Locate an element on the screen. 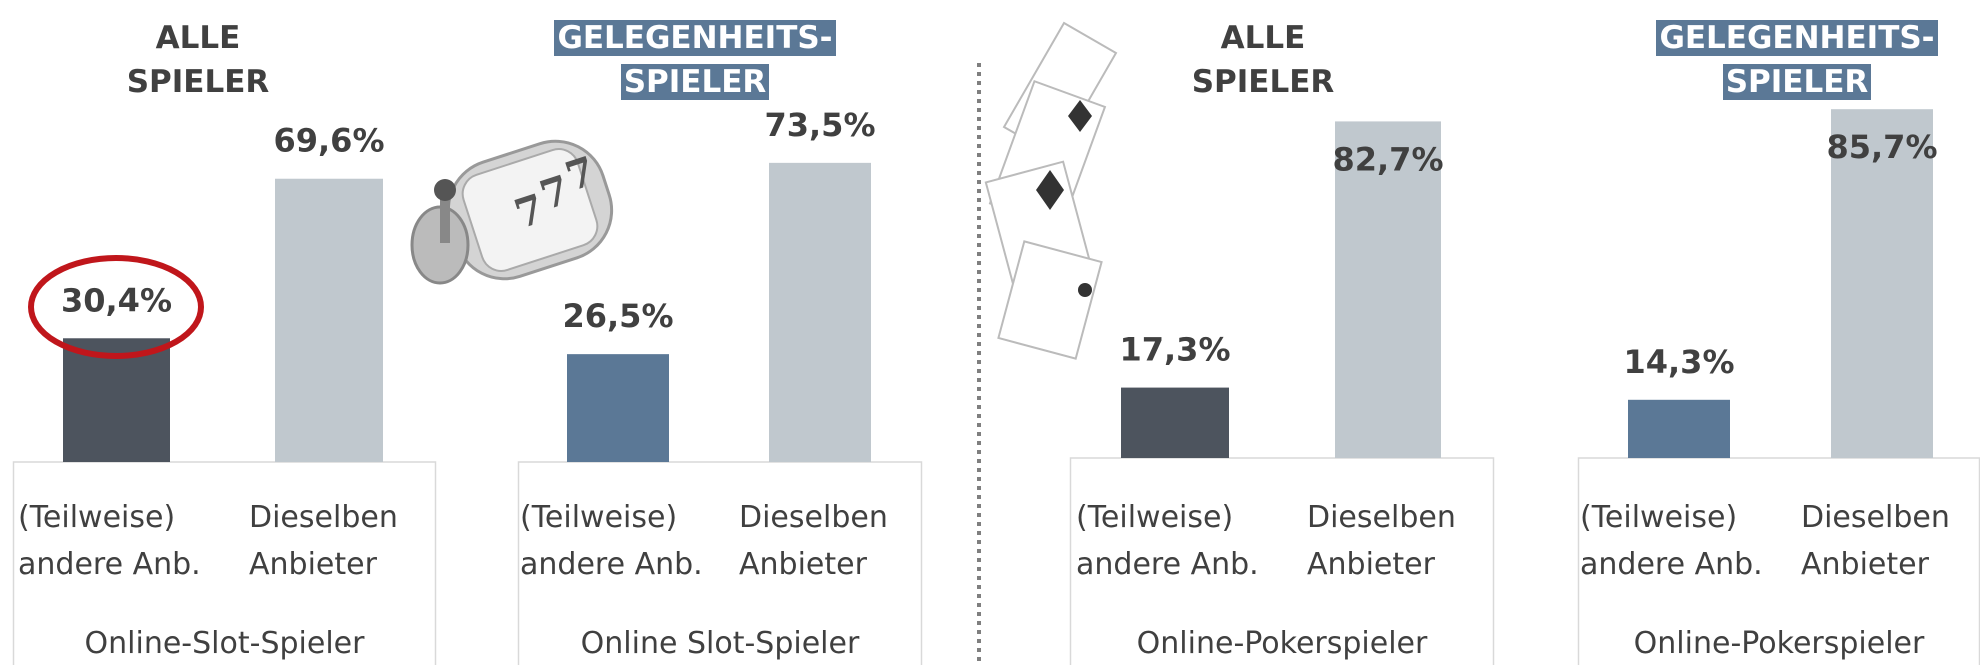 The image size is (1980, 665). highlight-ellipse is located at coordinates (116, 307).